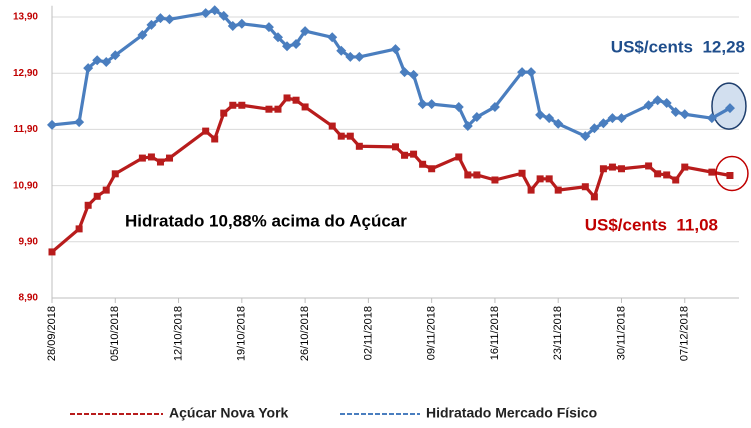  I want to click on y-tick-label: 10,90, so click(25, 185).